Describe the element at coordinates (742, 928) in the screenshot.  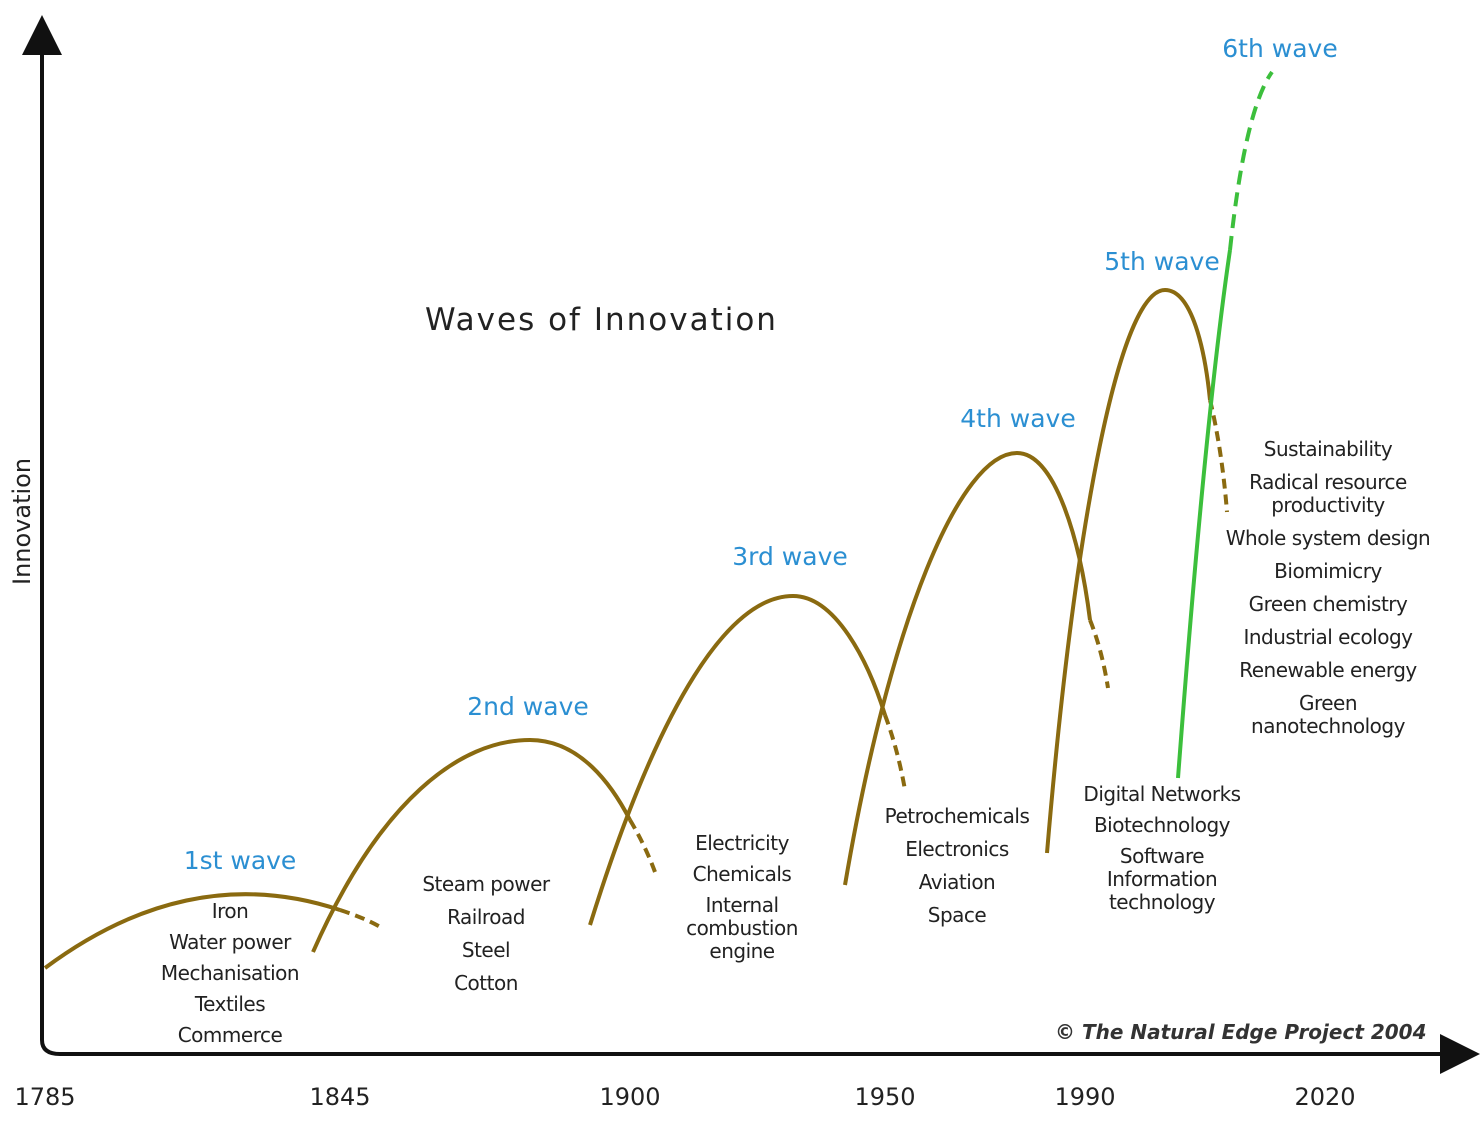
I see `wave-item: Internal combustion engine` at that location.